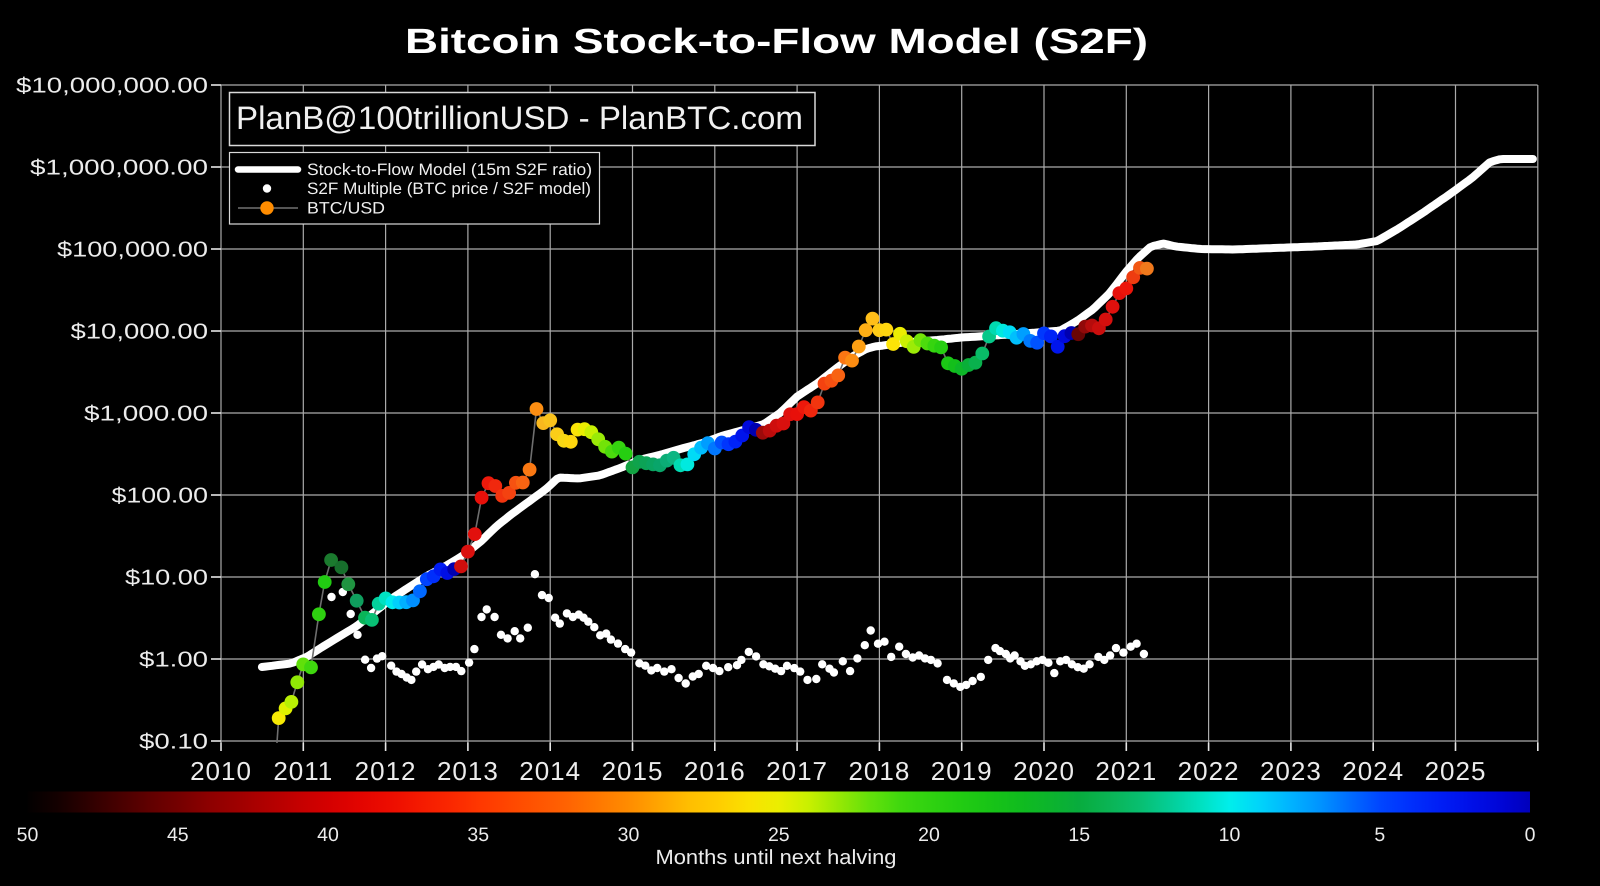  I want to click on svg-text: 20, so click(929, 835).